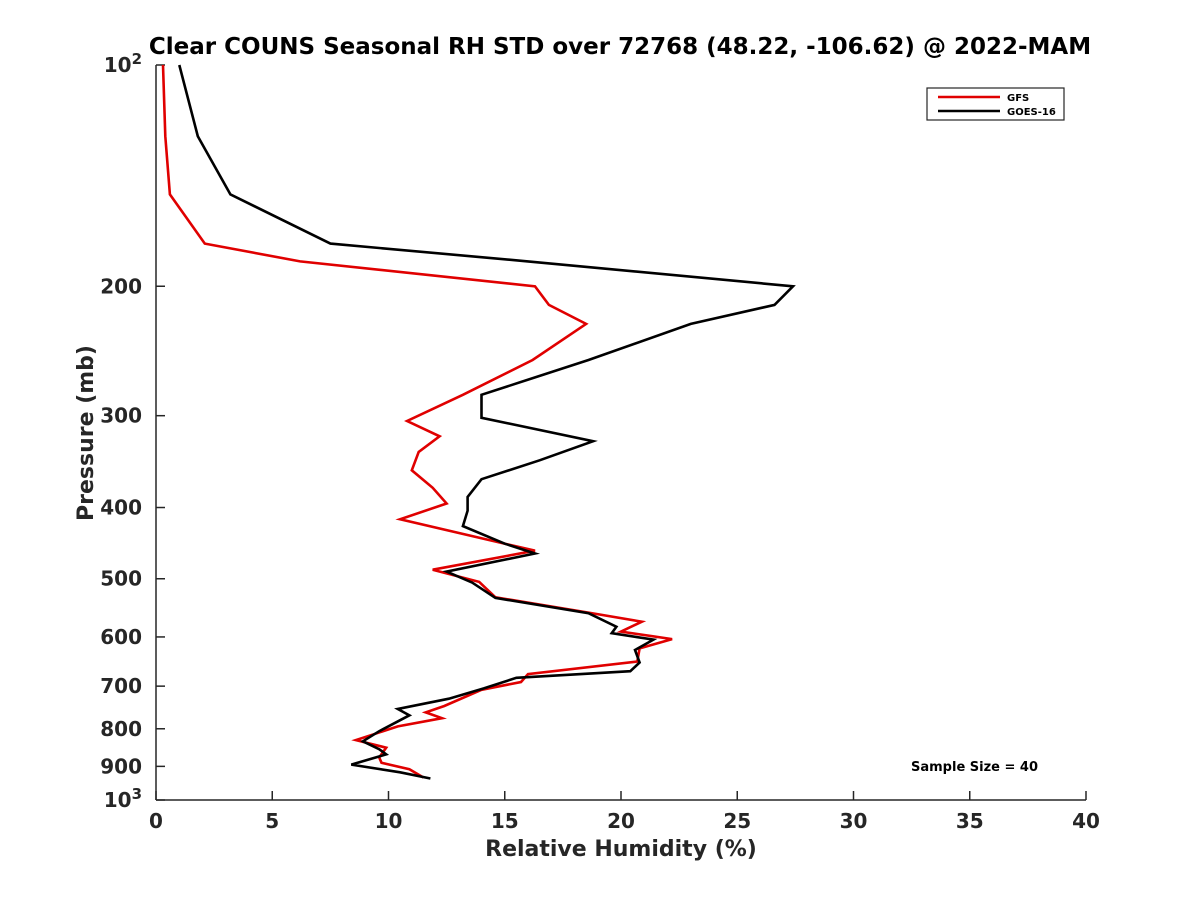  Describe the element at coordinates (974, 767) in the screenshot. I see `sample-size-annotation: Sample Size = 40` at that location.